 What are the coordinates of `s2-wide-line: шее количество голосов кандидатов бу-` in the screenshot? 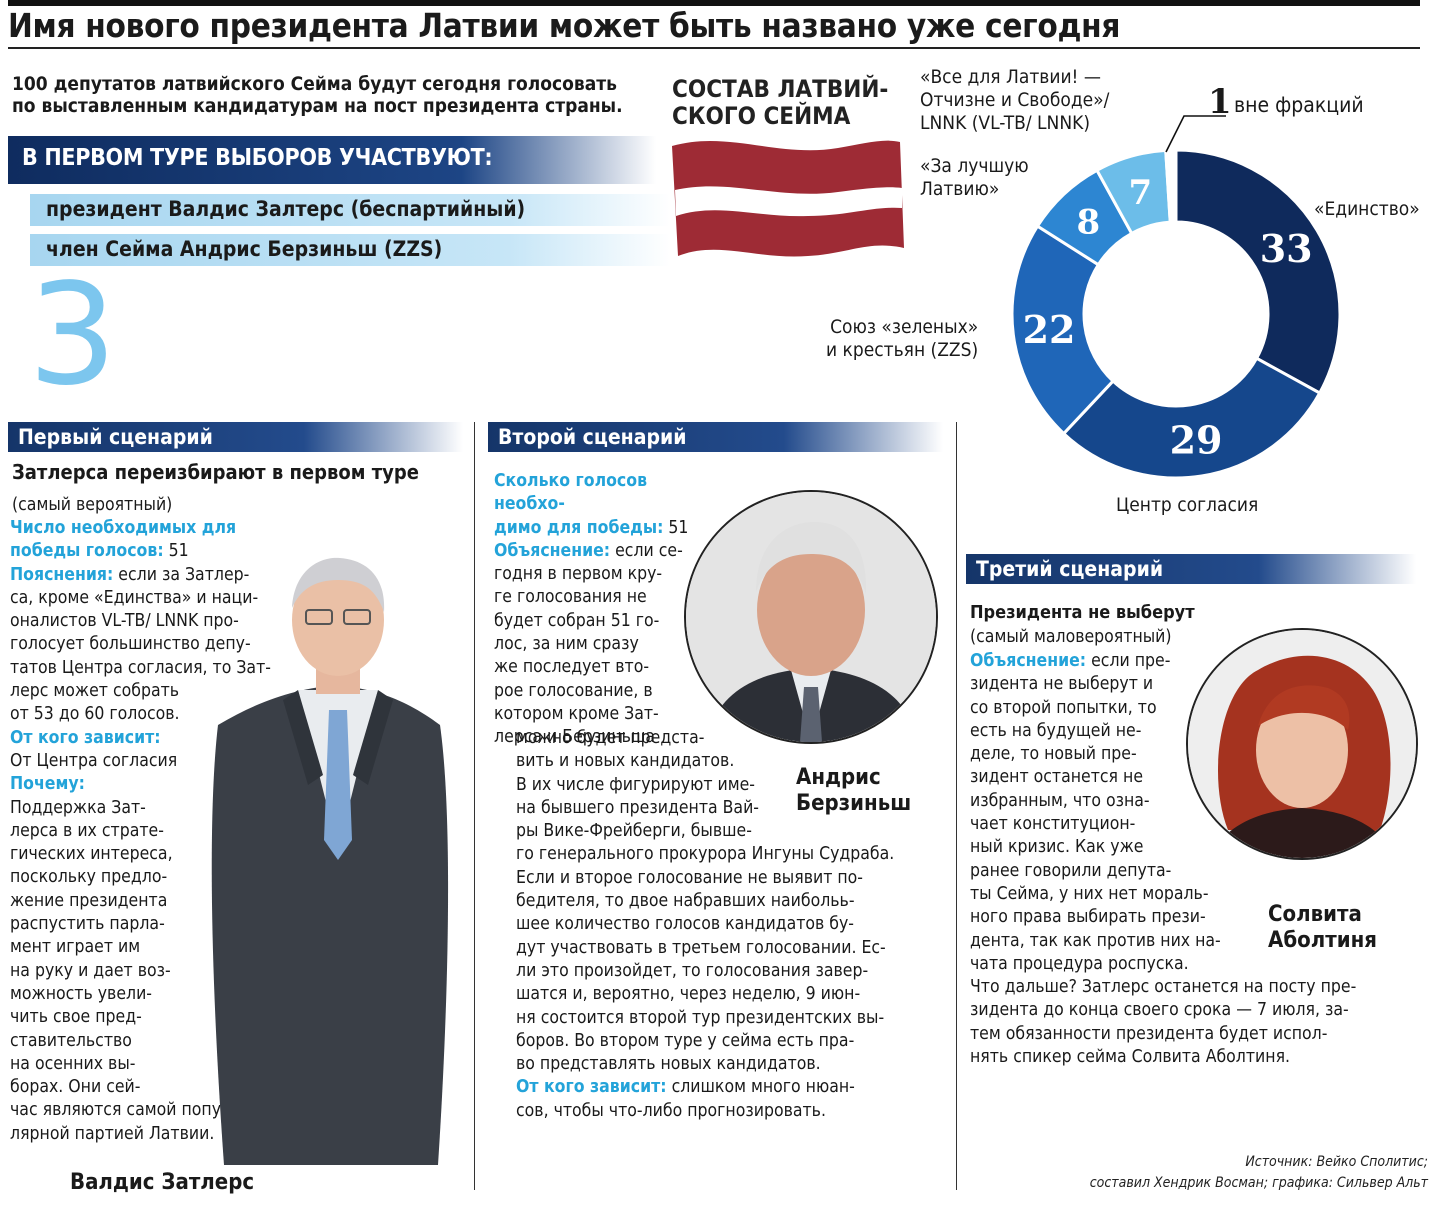 It's located at (731, 924).